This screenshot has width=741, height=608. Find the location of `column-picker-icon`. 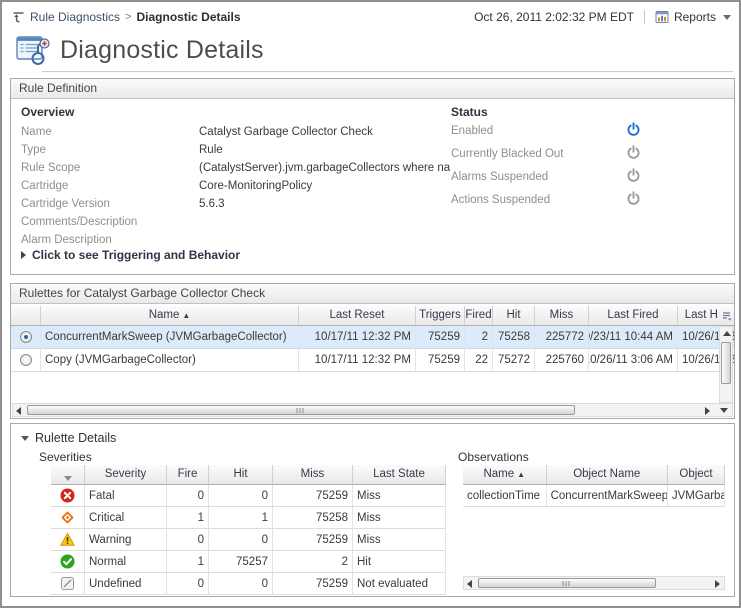

column-picker-icon is located at coordinates (726, 317).